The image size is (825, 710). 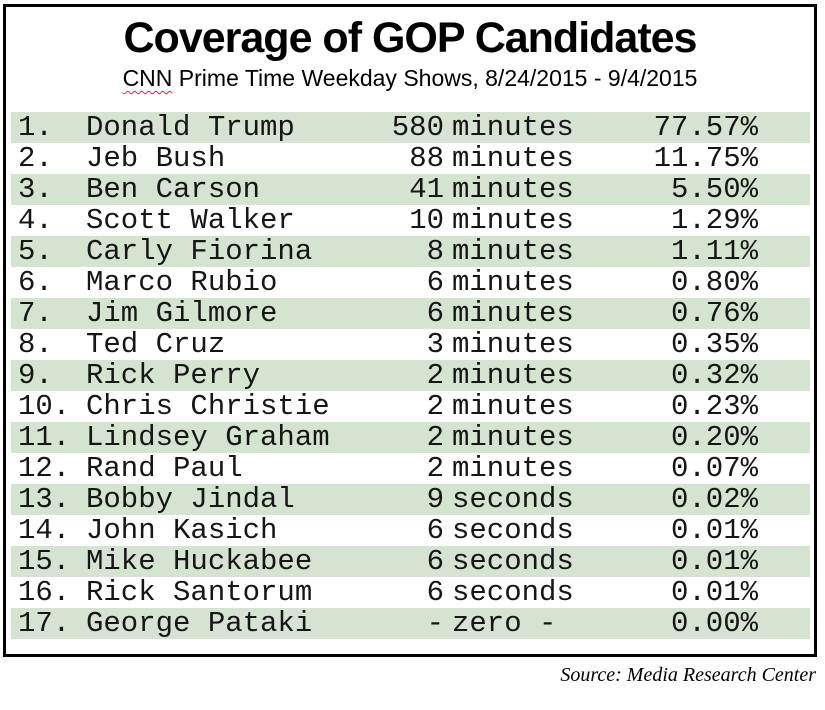 I want to click on table-row: 11. Lindsey Graham 2 minutes 0.20%, so click(x=410, y=437).